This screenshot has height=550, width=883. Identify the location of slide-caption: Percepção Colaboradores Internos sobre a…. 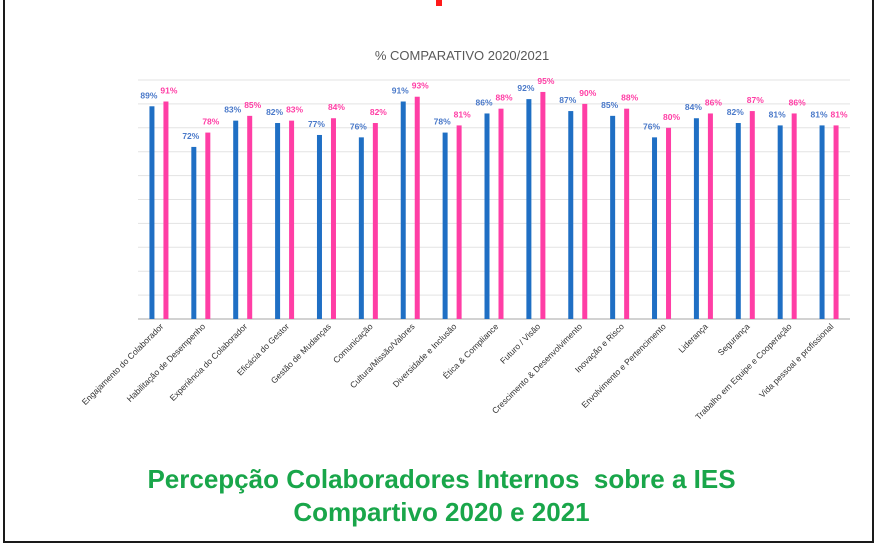
(441, 496).